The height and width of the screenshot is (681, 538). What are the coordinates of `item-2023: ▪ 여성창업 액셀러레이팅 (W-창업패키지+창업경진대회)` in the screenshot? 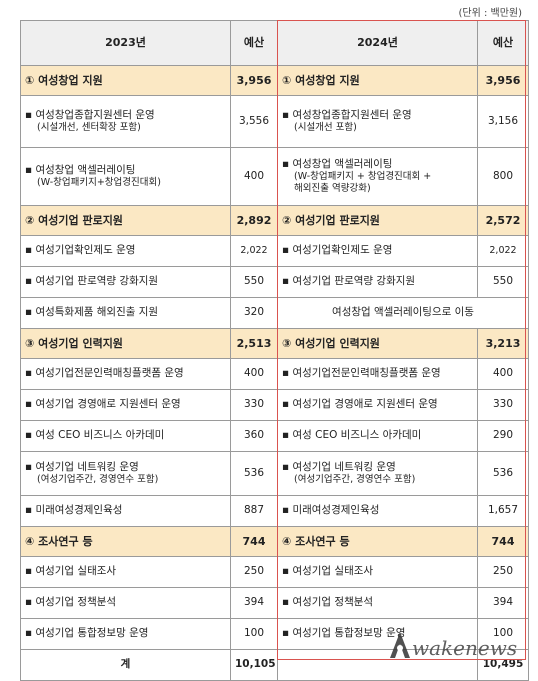 It's located at (125, 176).